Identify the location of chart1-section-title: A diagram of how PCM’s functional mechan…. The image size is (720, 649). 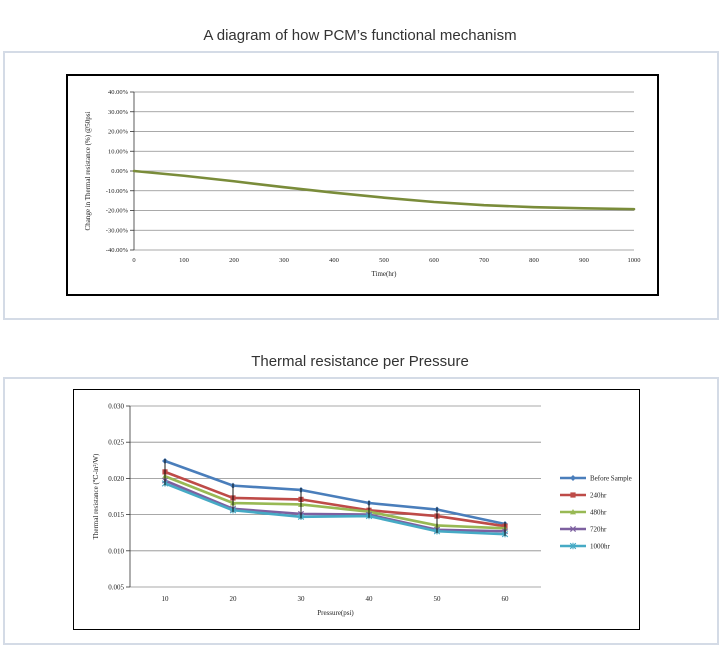
(360, 35).